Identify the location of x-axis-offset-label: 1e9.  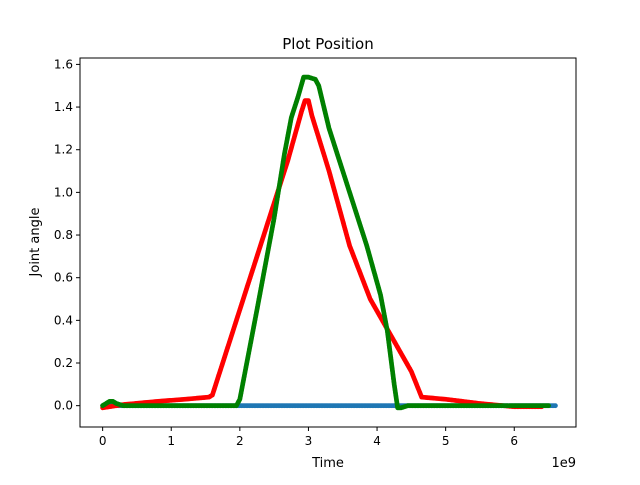
(563, 463).